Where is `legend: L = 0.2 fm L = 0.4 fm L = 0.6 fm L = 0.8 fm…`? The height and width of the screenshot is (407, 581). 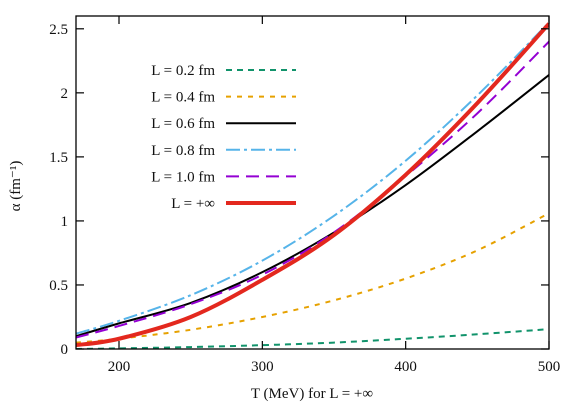
legend: L = 0.2 fm L = 0.4 fm L = 0.6 fm L = 0.8 fm… is located at coordinates (223, 137).